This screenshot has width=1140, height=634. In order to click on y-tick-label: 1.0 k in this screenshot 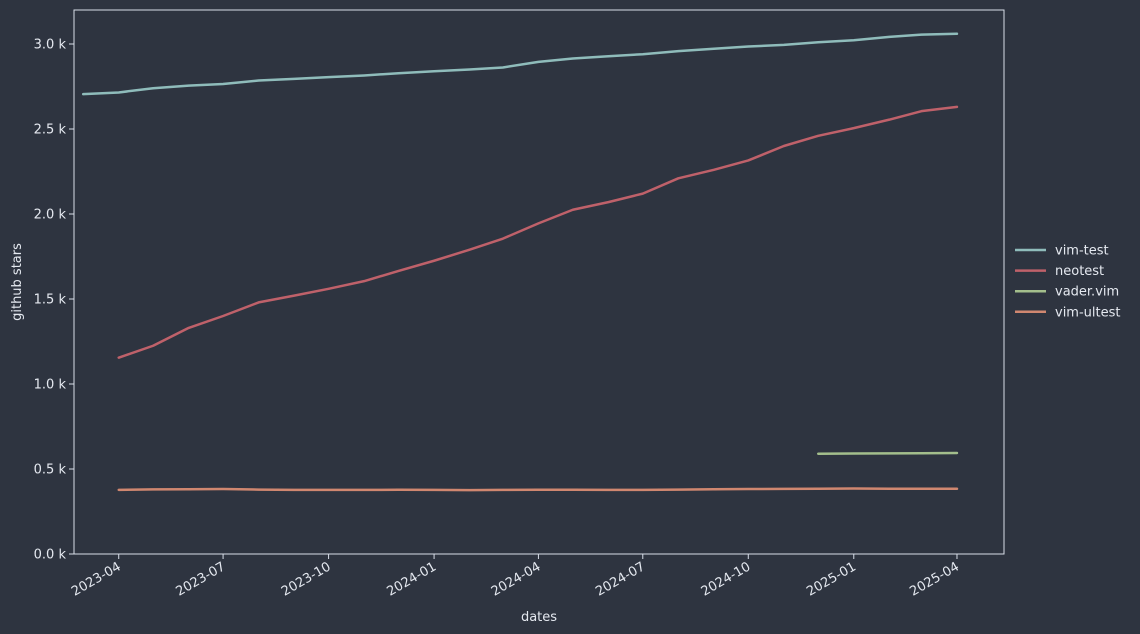, I will do `click(50, 385)`.